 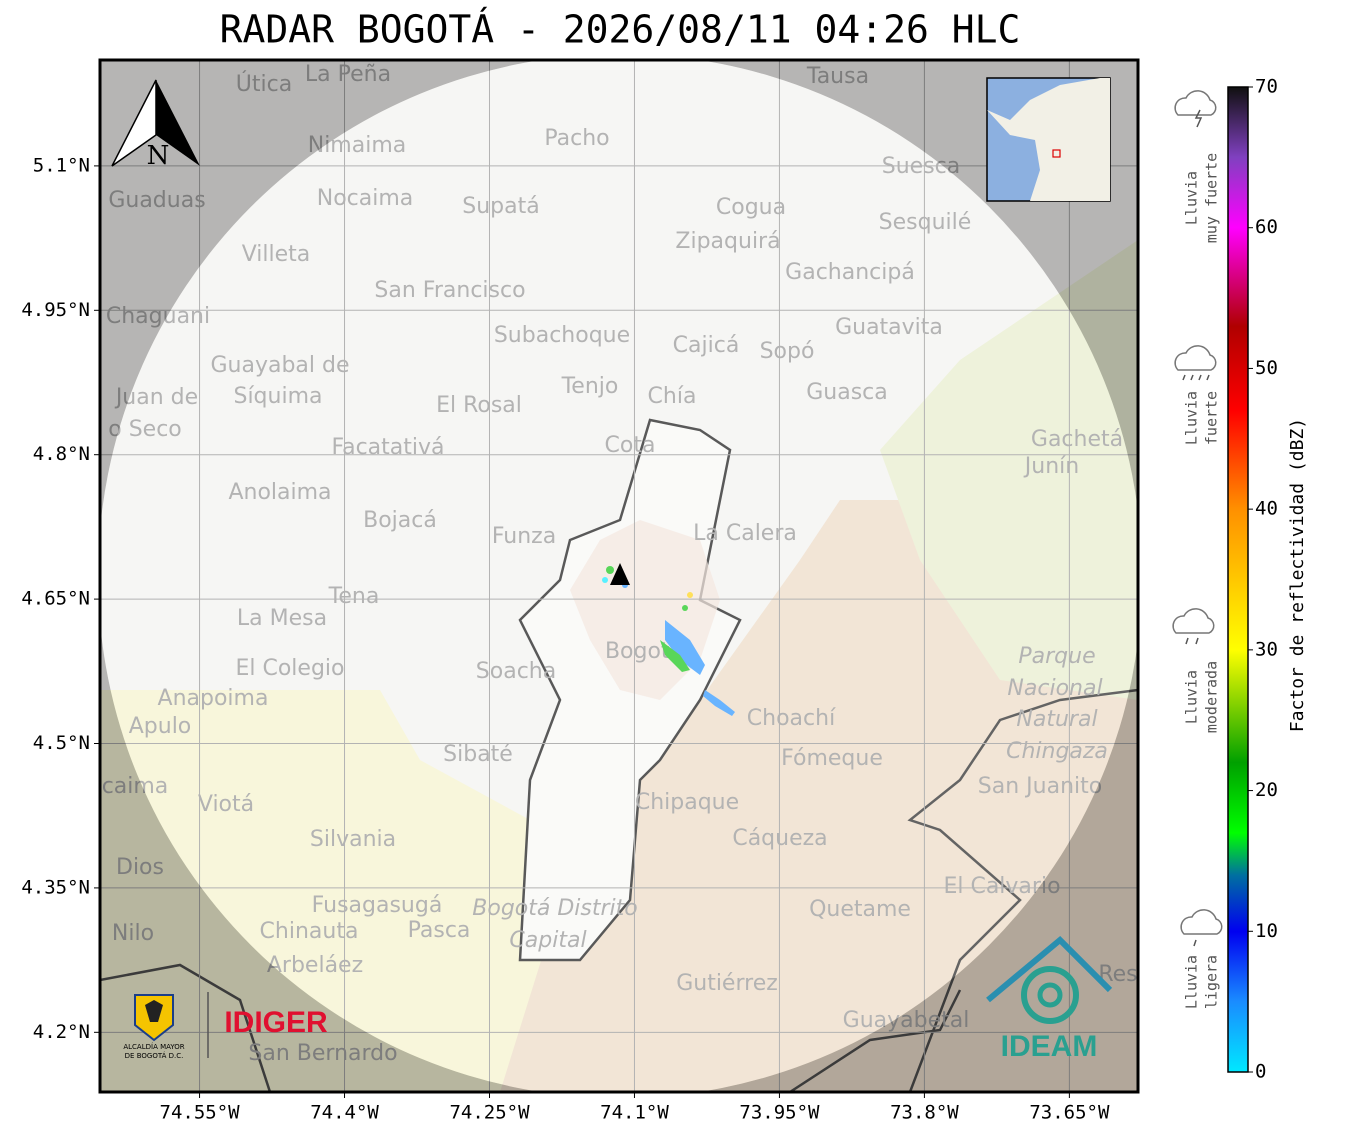 What do you see at coordinates (906, 1020) in the screenshot?
I see `place-label: Guayabetal` at bounding box center [906, 1020].